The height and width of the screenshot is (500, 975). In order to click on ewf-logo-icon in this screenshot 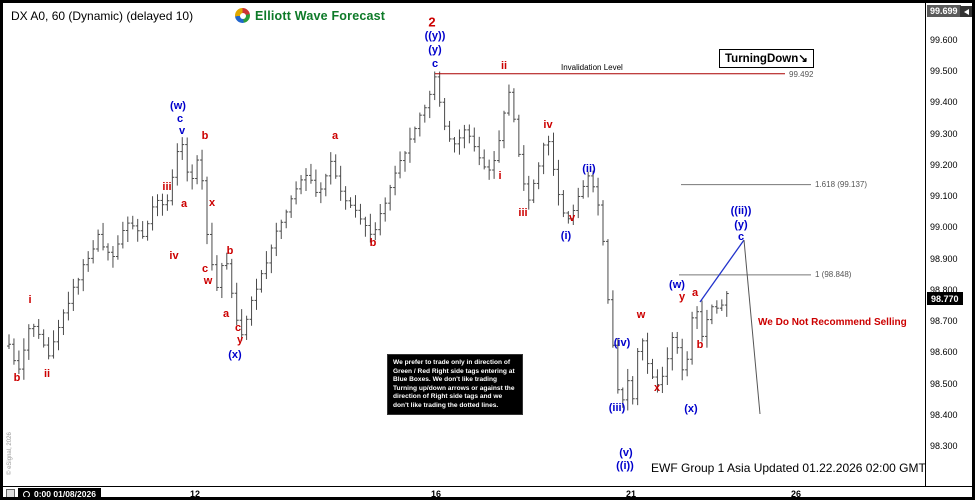, I will do `click(242, 15)`.